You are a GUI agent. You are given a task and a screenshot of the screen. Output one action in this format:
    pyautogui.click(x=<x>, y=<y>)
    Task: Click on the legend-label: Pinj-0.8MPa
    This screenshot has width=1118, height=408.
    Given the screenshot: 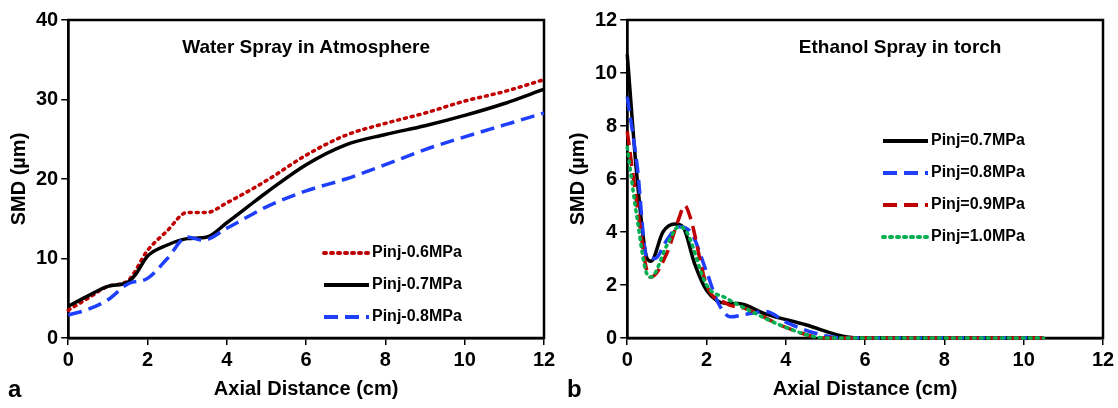 What is the action you would take?
    pyautogui.click(x=417, y=316)
    